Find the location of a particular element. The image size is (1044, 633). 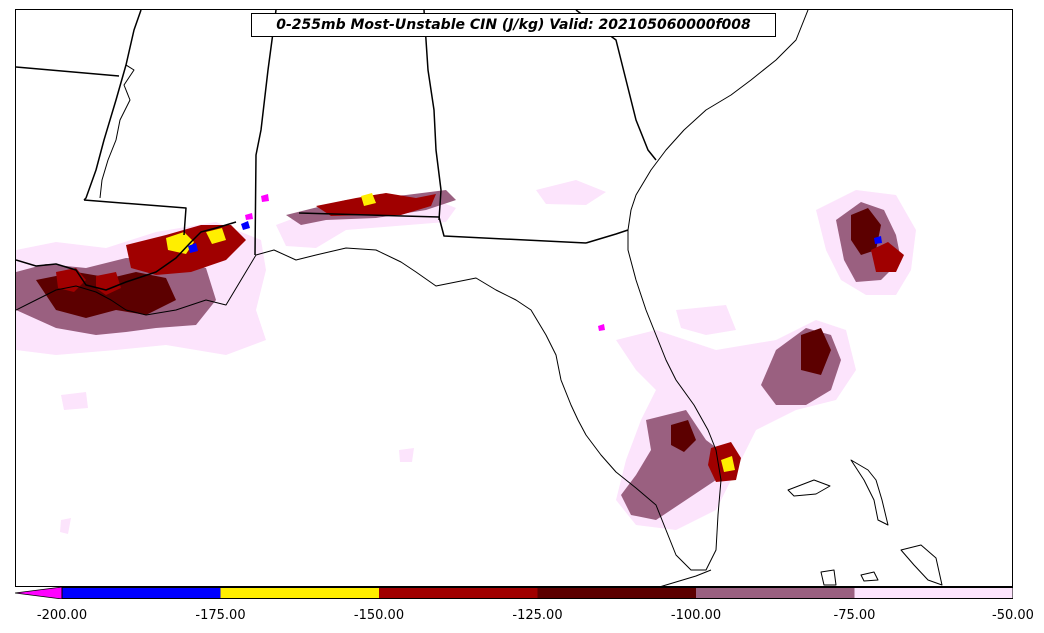

state-border-ms-south is located at coordinates (135, 217).